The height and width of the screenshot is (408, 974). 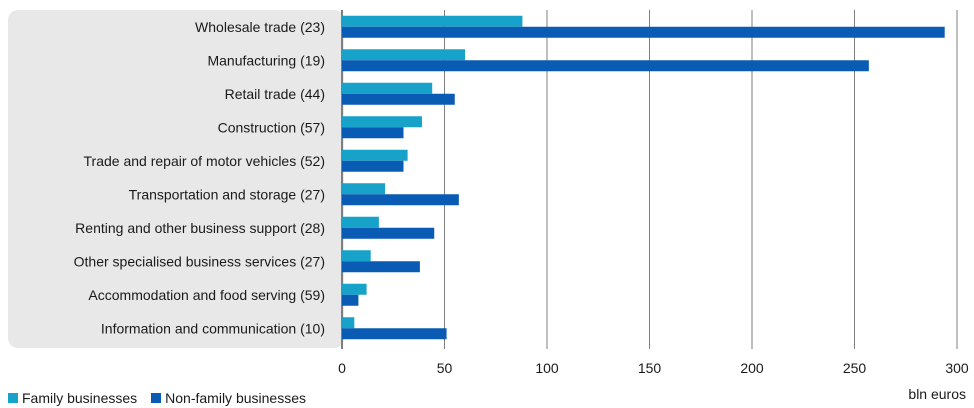 What do you see at coordinates (204, 161) in the screenshot?
I see `category-label: Trade and repair of motor vehicles (52)` at bounding box center [204, 161].